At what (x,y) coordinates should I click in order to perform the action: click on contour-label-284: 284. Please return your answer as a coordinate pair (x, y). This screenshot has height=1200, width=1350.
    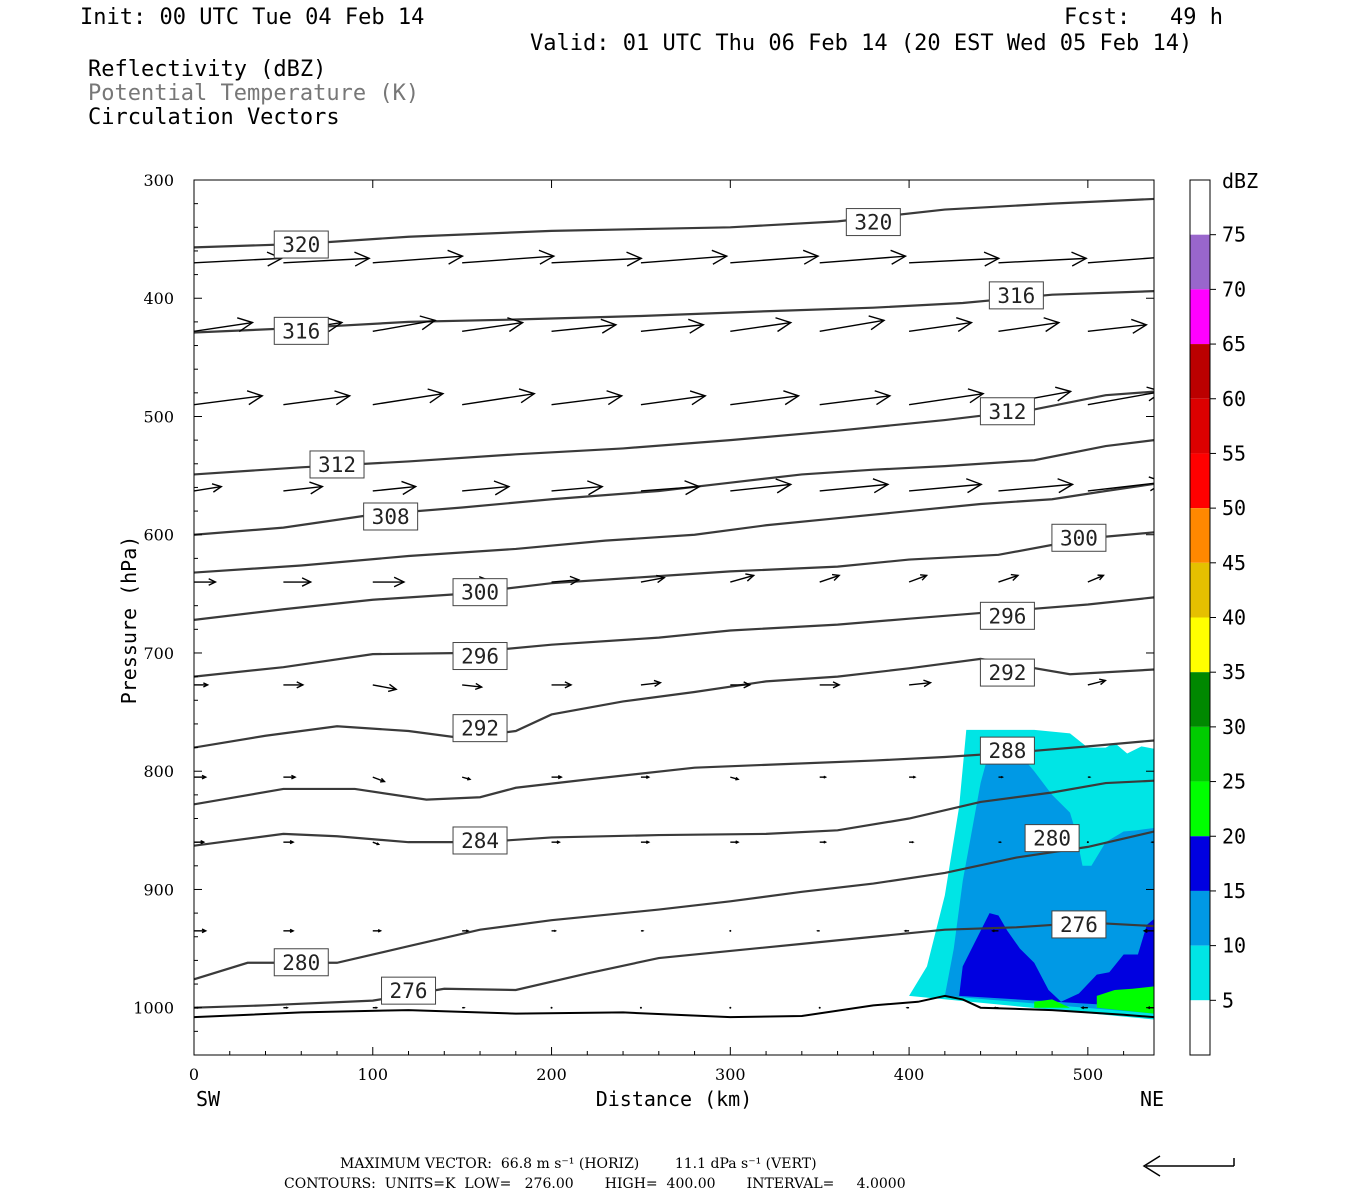
    Looking at the image, I should click on (480, 841).